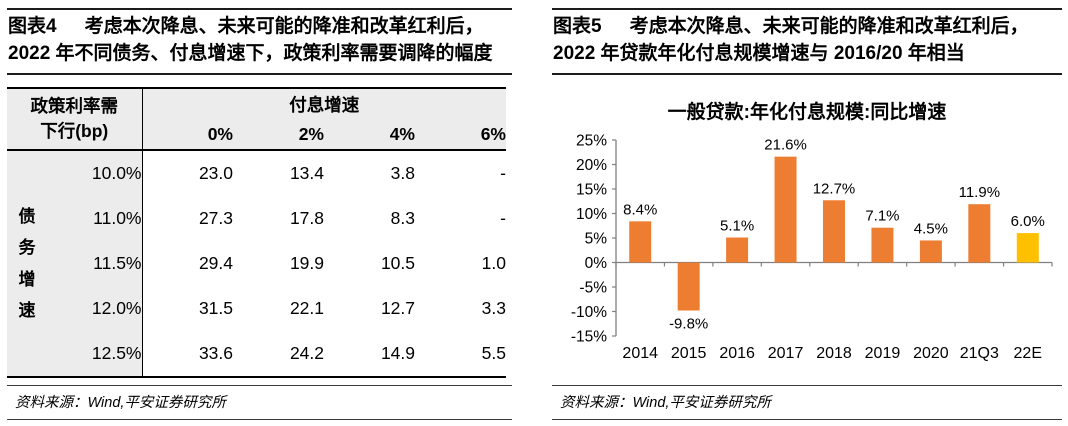  Describe the element at coordinates (640, 209) in the screenshot. I see `bar-value-label: 8.4%` at that location.